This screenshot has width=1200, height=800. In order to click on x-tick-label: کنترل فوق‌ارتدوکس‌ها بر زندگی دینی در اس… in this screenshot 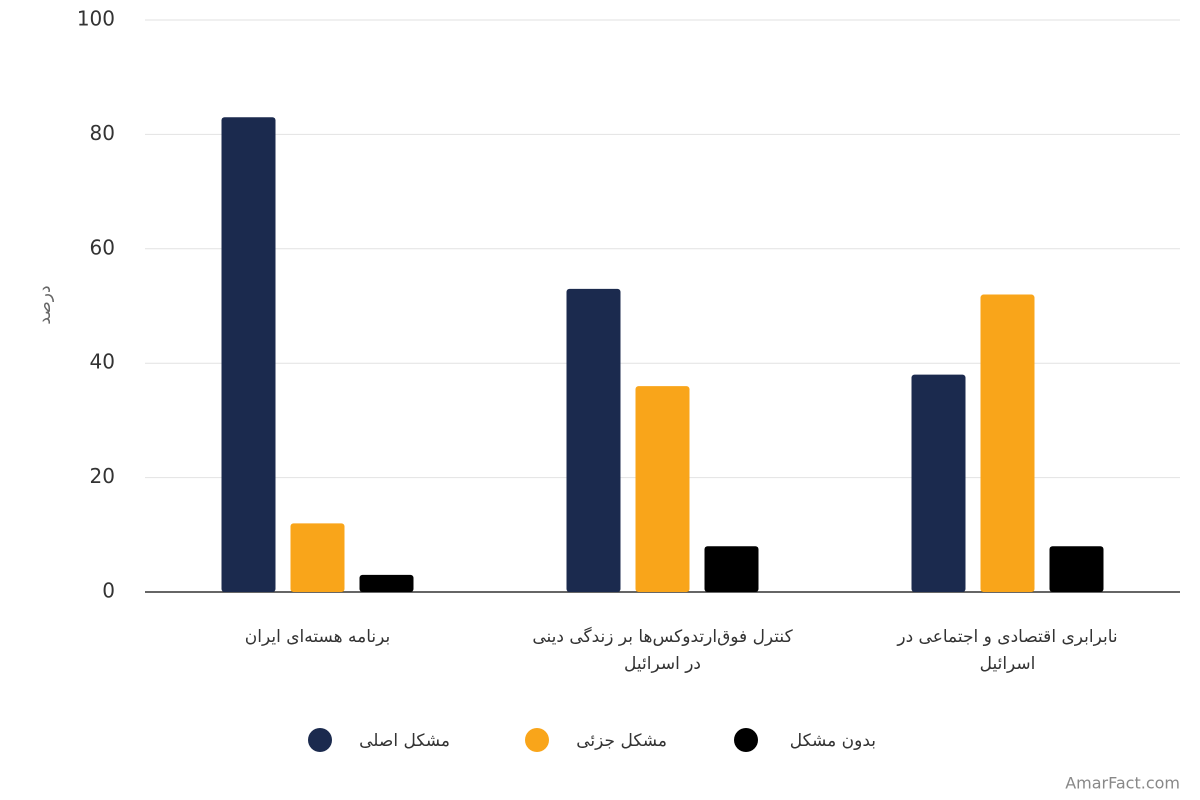, I will do `click(662, 650)`.